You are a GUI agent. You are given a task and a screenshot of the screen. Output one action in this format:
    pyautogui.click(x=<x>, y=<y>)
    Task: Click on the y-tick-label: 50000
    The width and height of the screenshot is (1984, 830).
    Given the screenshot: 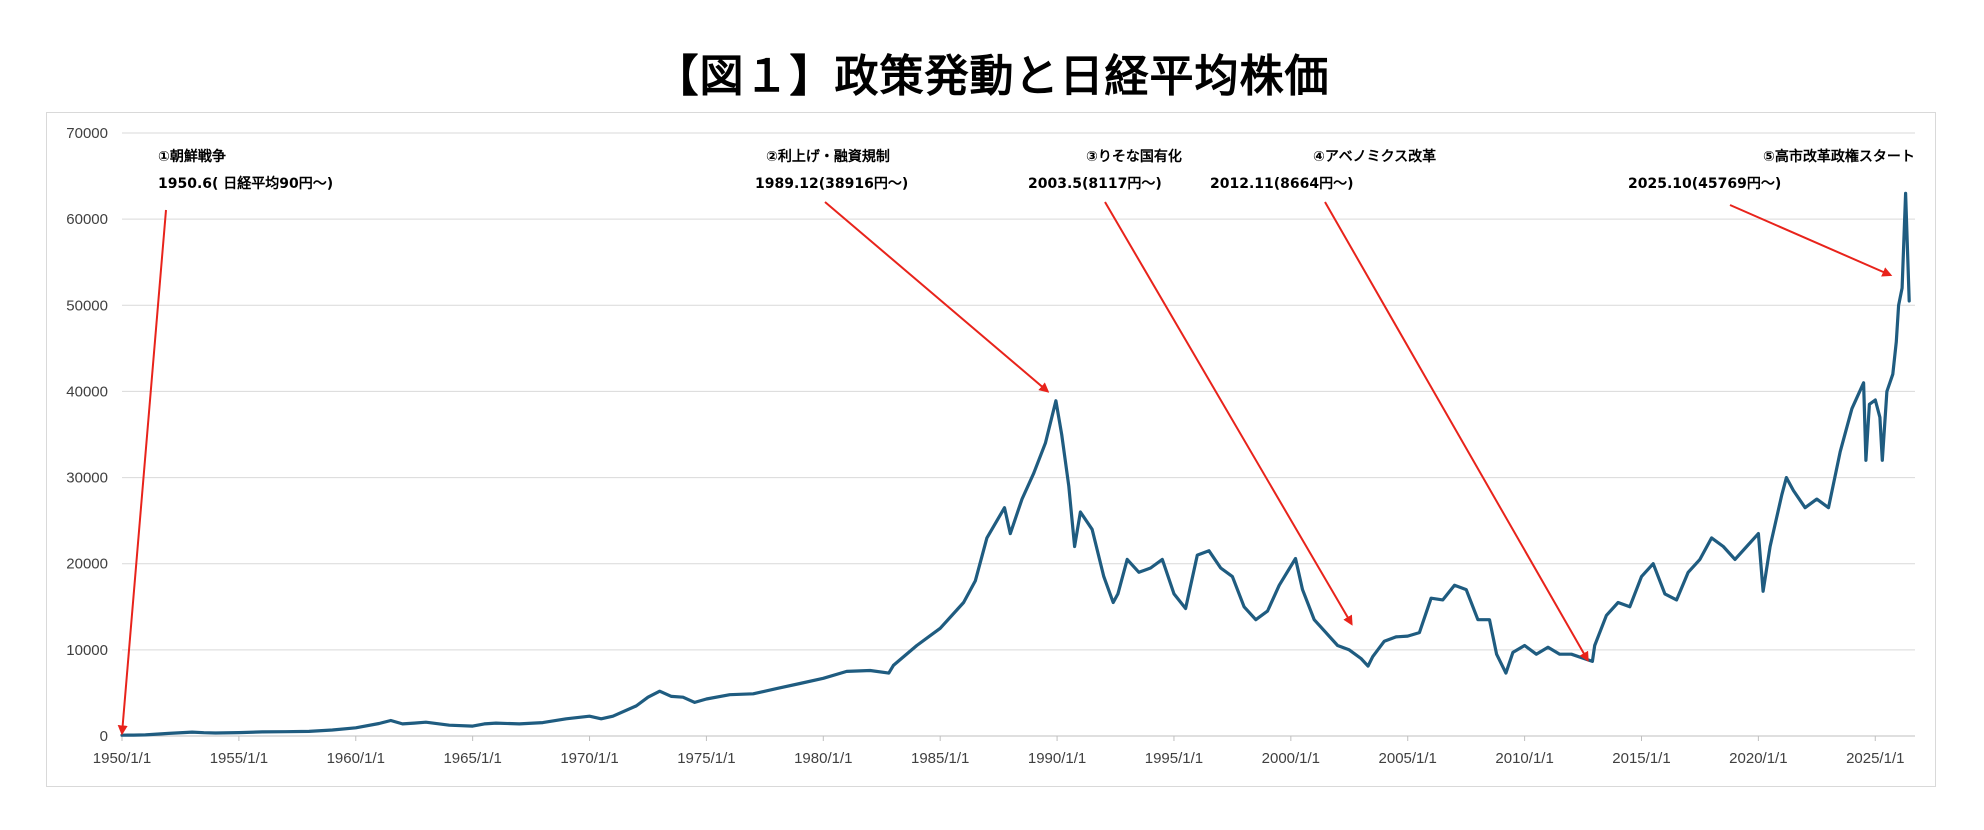 What is the action you would take?
    pyautogui.click(x=87, y=305)
    